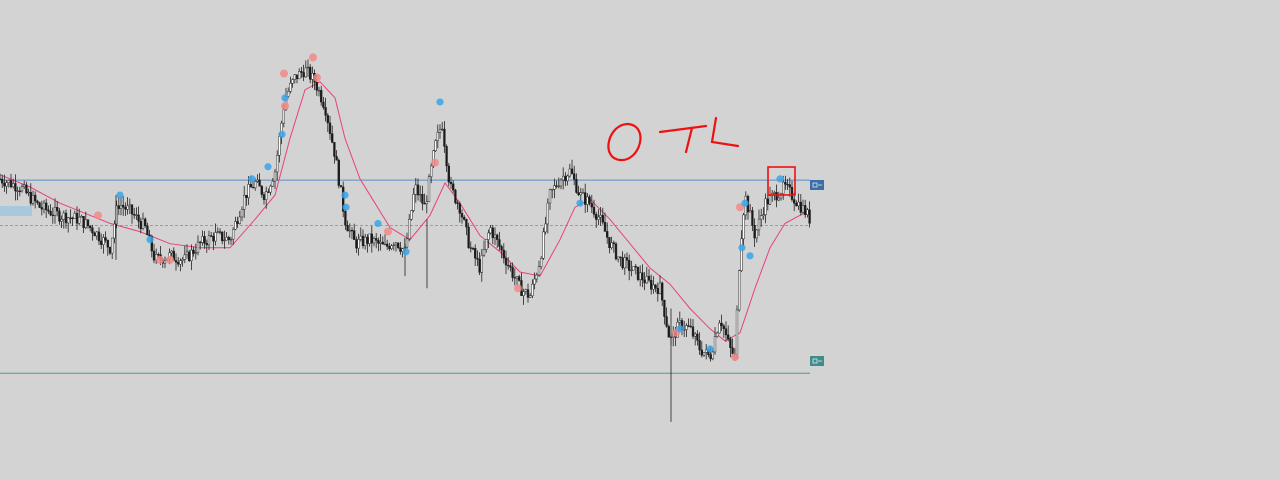  What do you see at coordinates (817, 361) in the screenshot?
I see `level-tag-support` at bounding box center [817, 361].